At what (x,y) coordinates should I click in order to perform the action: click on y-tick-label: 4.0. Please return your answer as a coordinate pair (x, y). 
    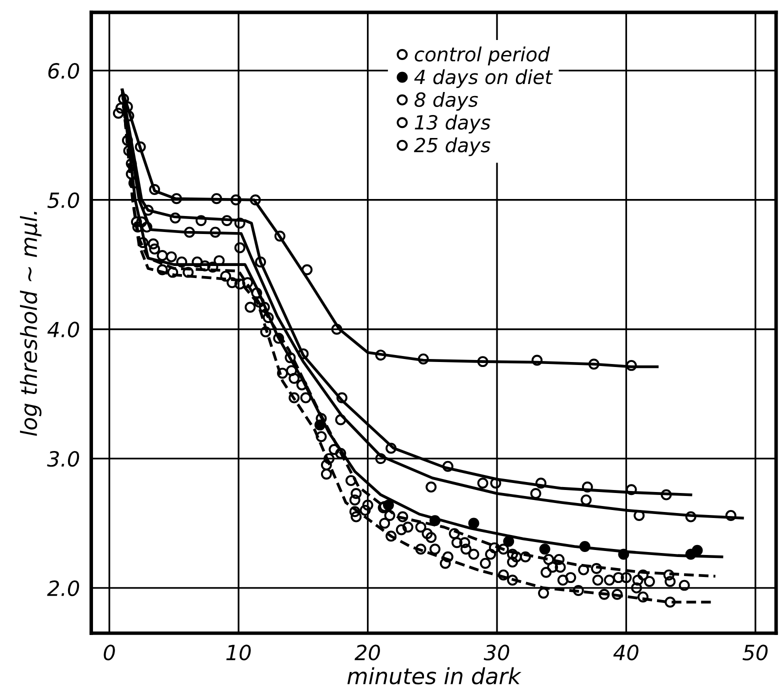
    Looking at the image, I should click on (63, 330).